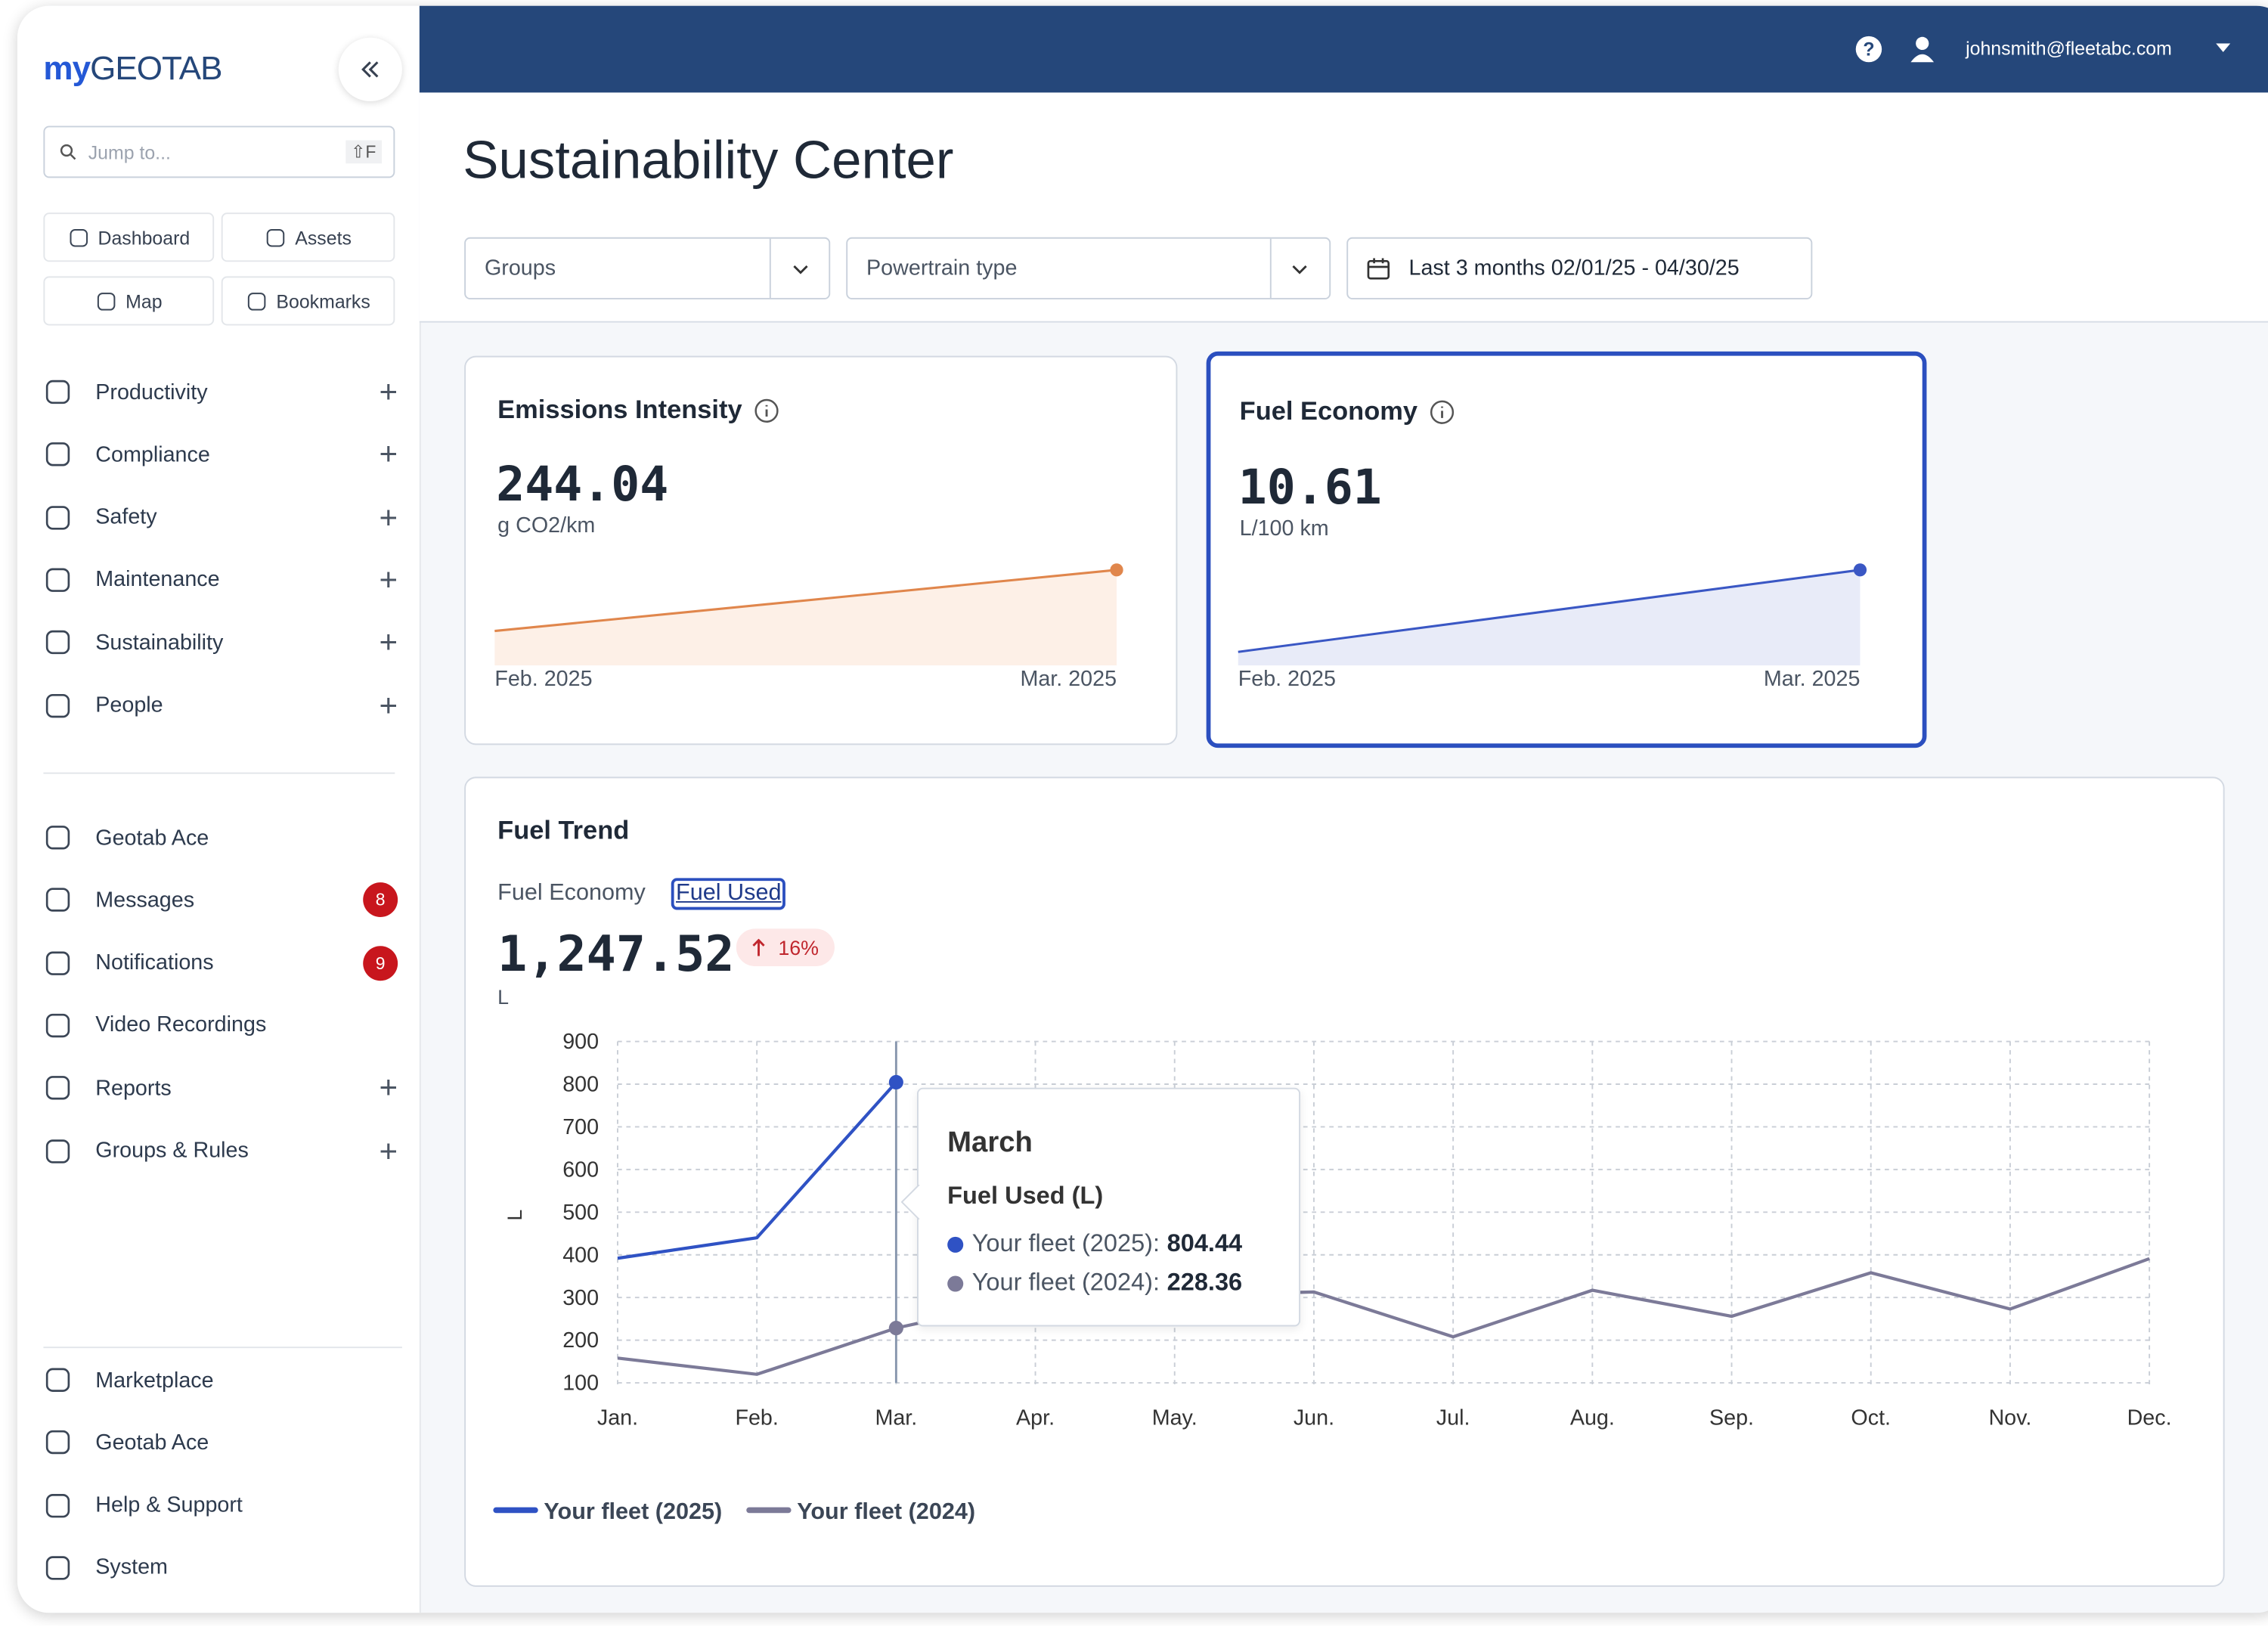 Image resolution: width=2268 pixels, height=1627 pixels. I want to click on help-icon: ?, so click(1868, 49).